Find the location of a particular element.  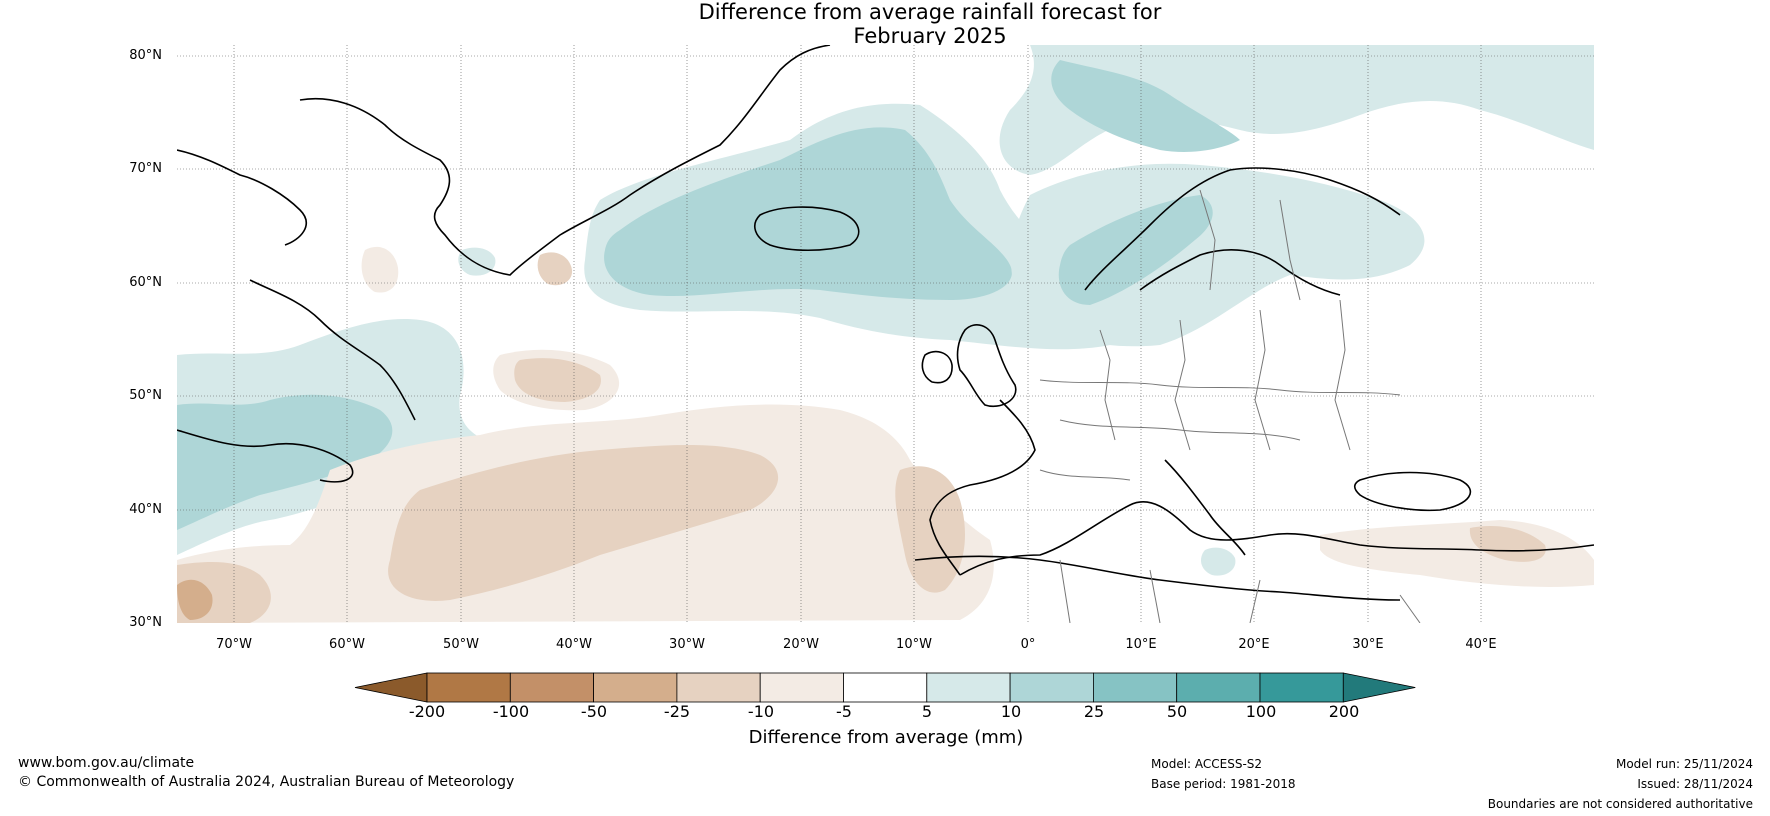

iceland-coast is located at coordinates (807, 229).